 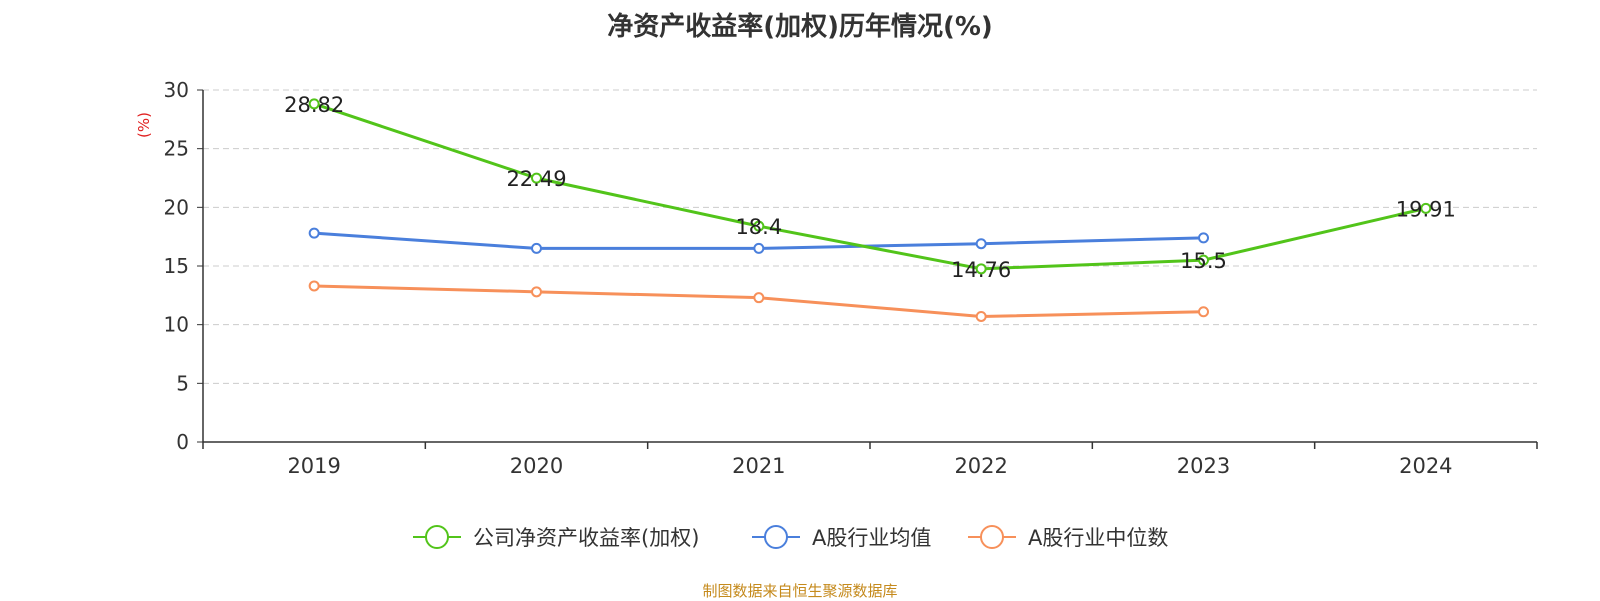 What do you see at coordinates (176, 90) in the screenshot?
I see `y-tick-label: 30` at bounding box center [176, 90].